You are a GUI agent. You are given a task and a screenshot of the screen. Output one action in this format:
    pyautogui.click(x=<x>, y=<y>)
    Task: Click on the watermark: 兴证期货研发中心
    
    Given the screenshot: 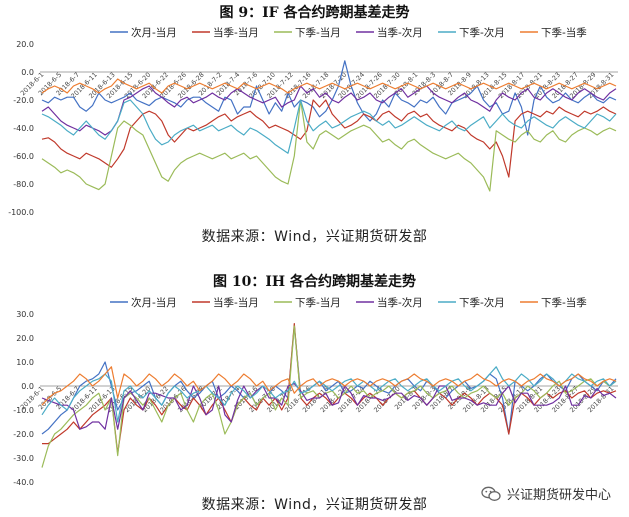 What is the action you would take?
    pyautogui.click(x=546, y=493)
    